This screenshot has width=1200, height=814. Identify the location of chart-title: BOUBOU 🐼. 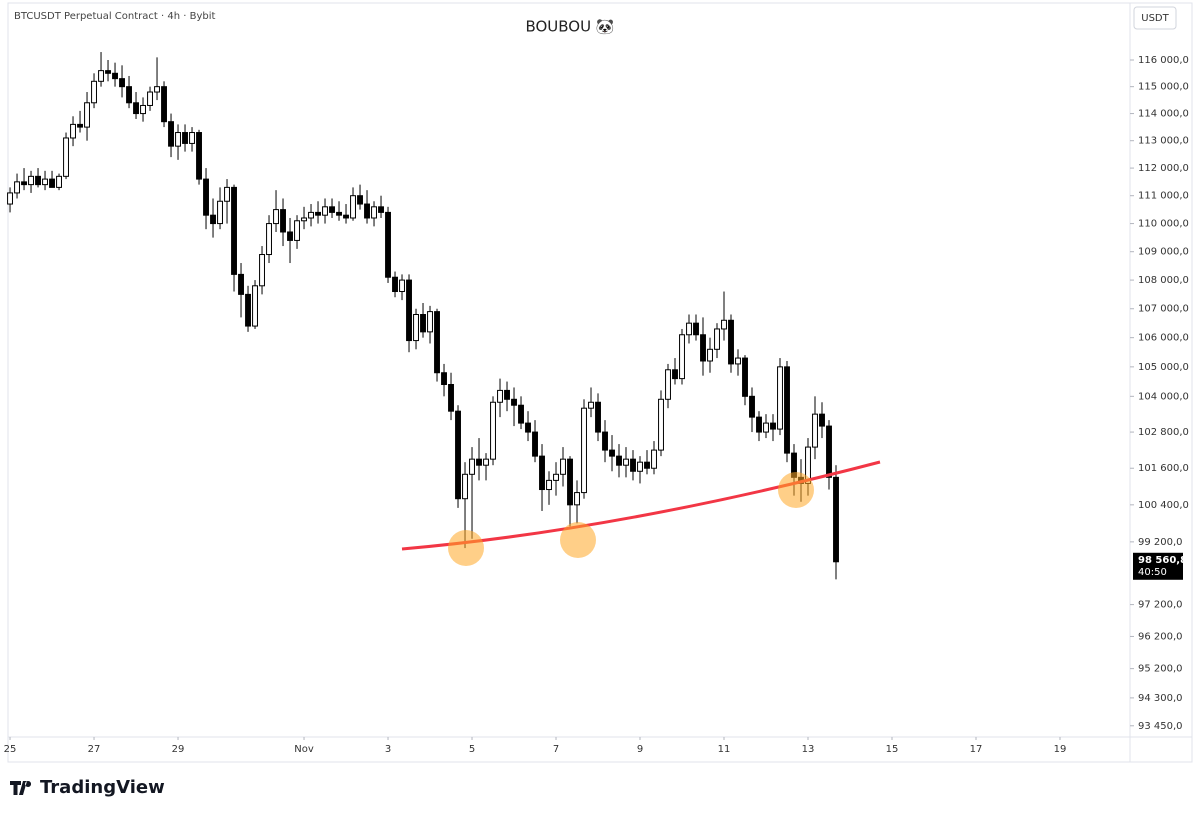
(569, 27).